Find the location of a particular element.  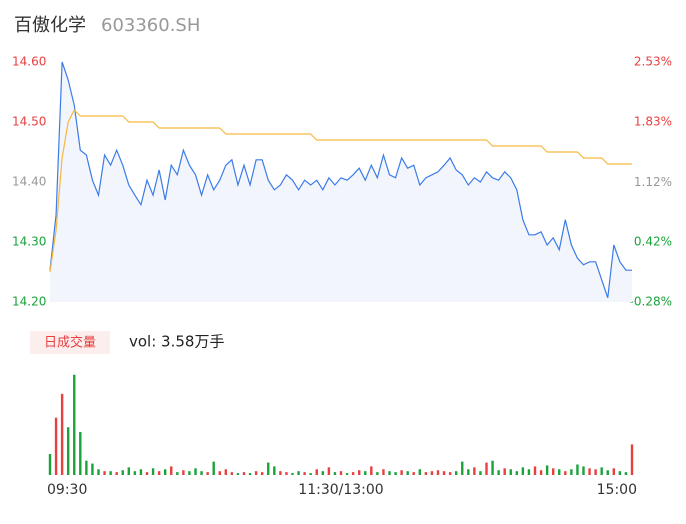

y-tick-label: 14.20 is located at coordinates (29, 302).